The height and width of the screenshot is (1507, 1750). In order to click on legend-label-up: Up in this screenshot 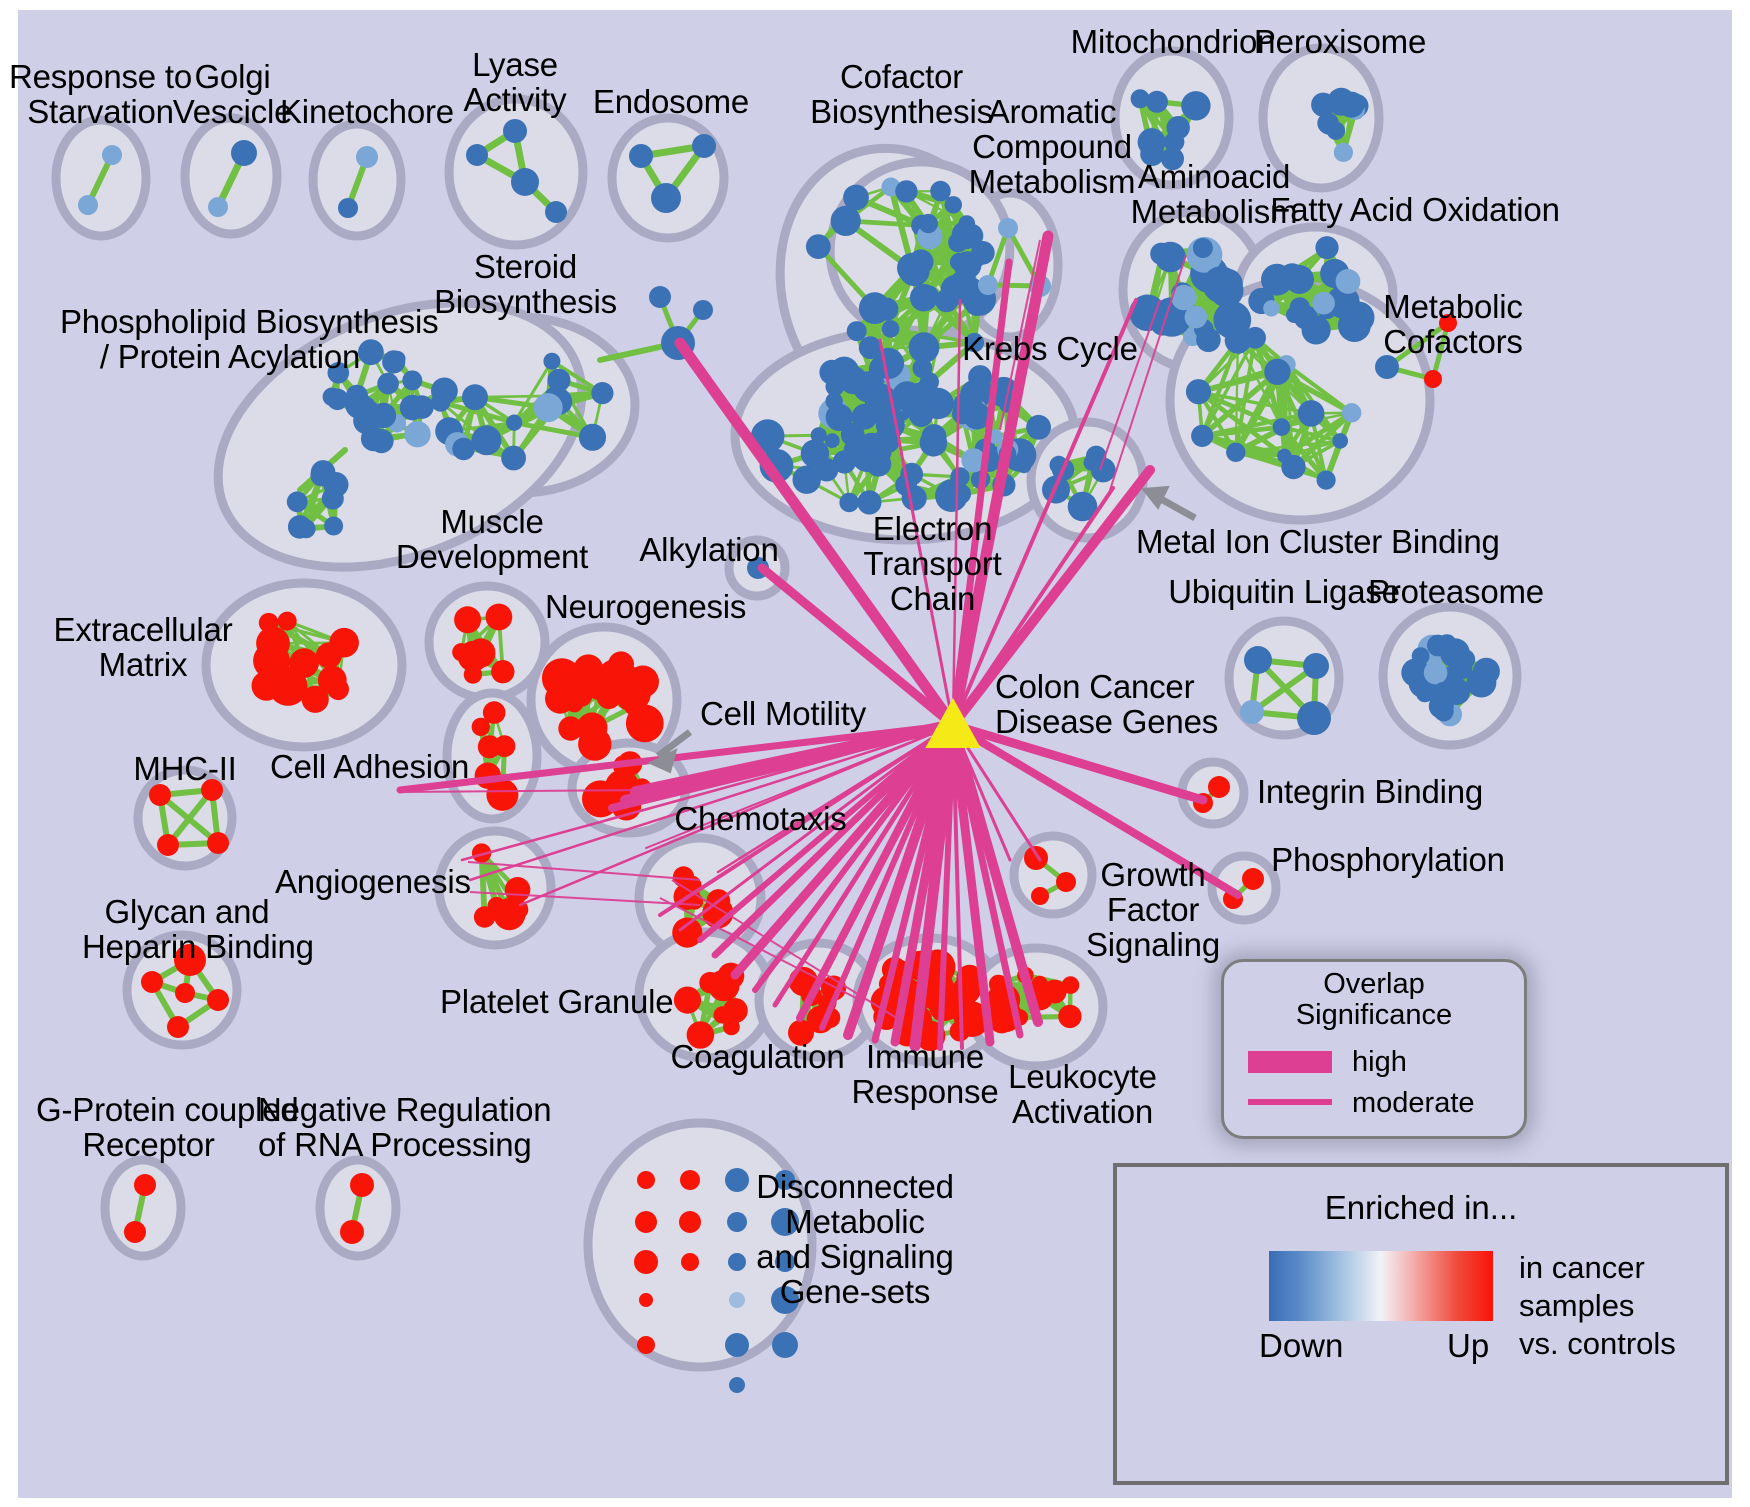, I will do `click(1468, 1345)`.